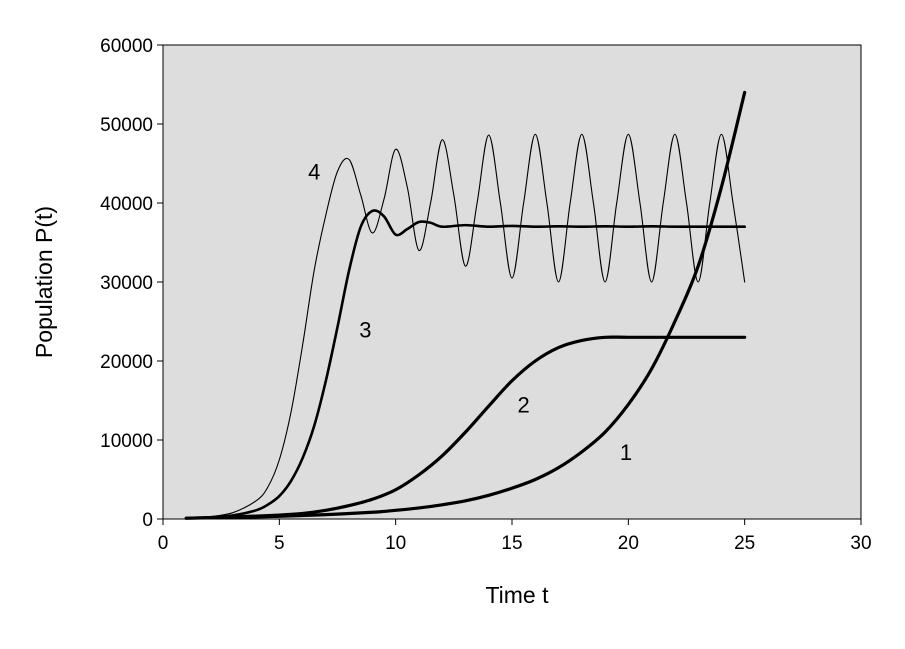 The image size is (905, 649). I want to click on y-tick-label: 10000, so click(126, 441).